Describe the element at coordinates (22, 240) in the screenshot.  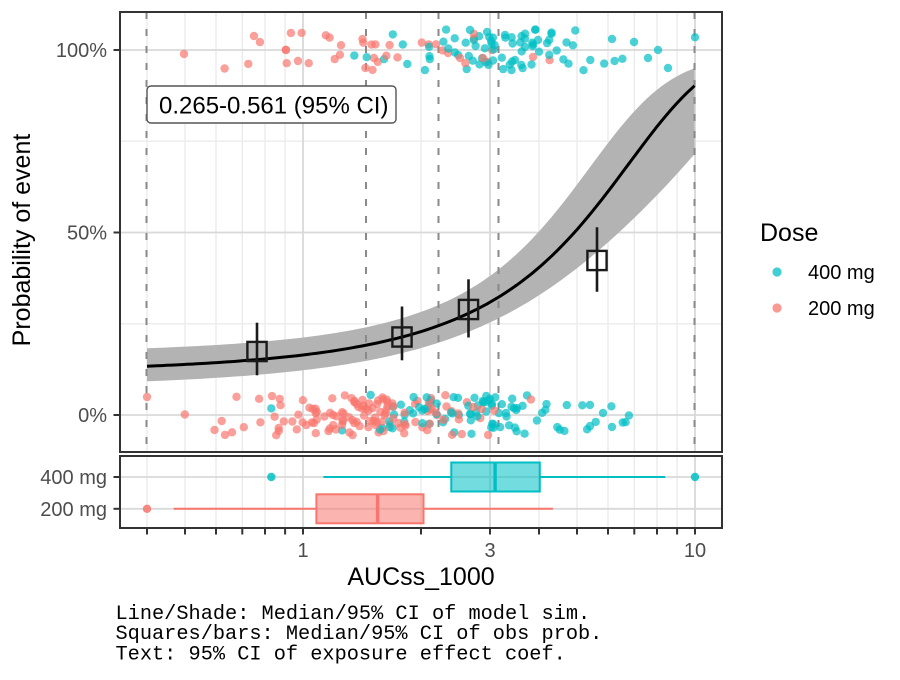
I see `svg-text: Probability of event` at that location.